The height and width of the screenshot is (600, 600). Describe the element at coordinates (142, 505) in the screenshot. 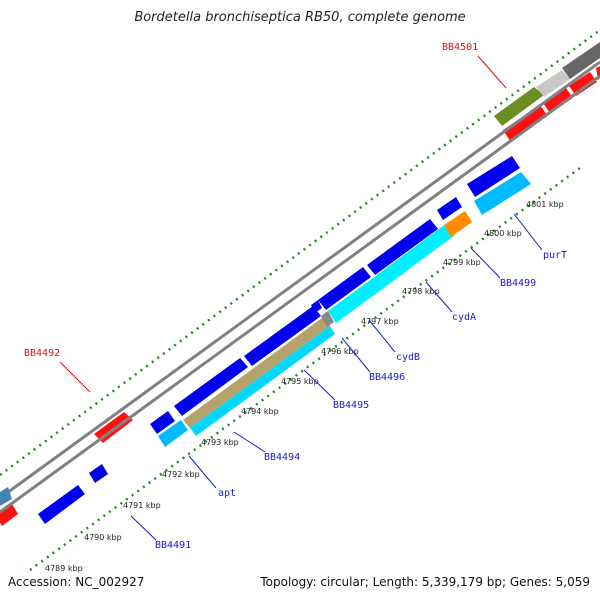

I see `ruler-label: 4791 kbp` at that location.